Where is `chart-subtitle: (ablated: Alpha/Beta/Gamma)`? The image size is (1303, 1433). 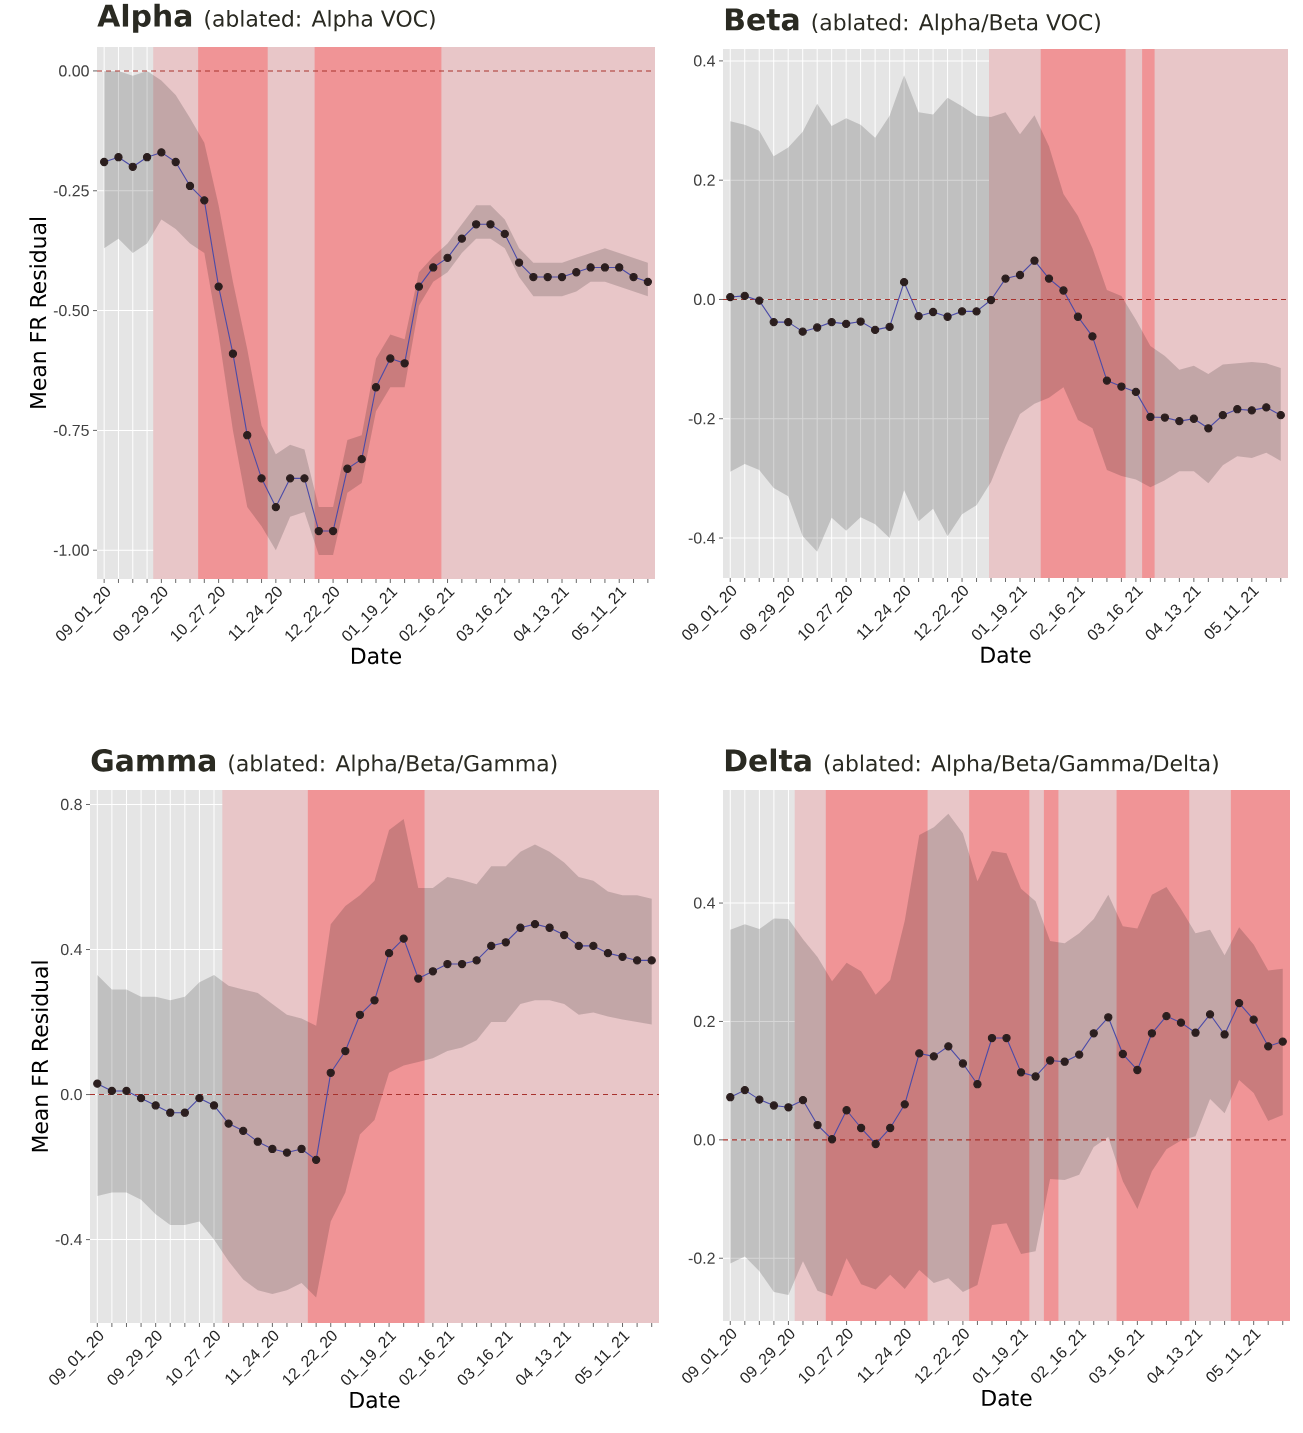 chart-subtitle: (ablated: Alpha/Beta/Gamma) is located at coordinates (393, 765).